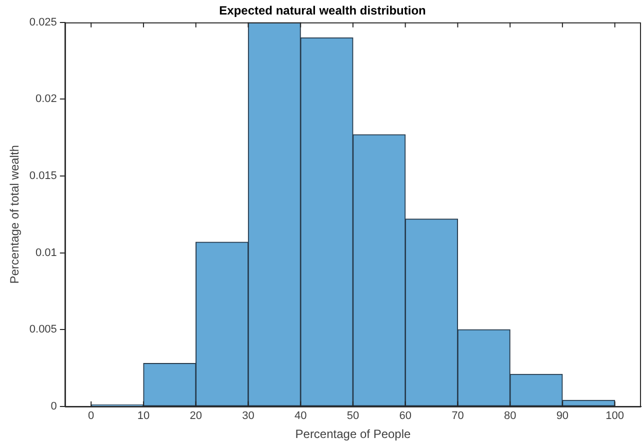  I want to click on x-tick-label: 40, so click(300, 416).